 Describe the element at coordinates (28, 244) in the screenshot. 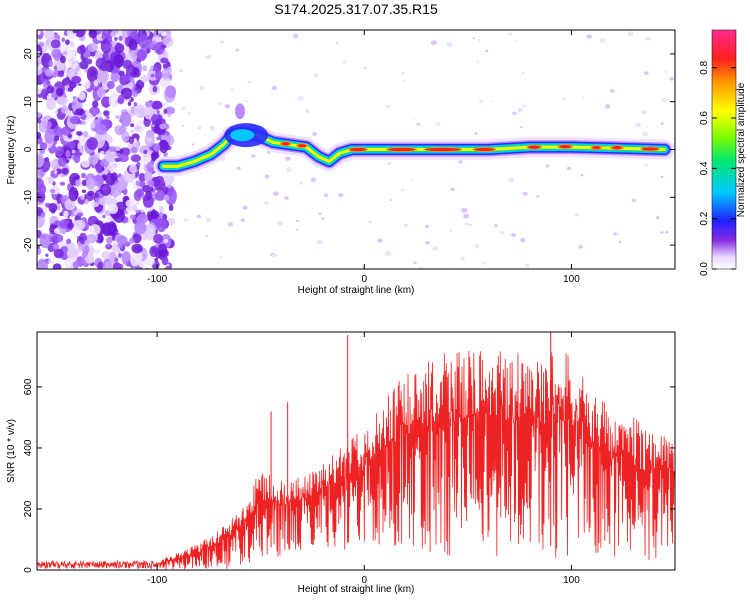

I see `y-tick-label: -20` at that location.